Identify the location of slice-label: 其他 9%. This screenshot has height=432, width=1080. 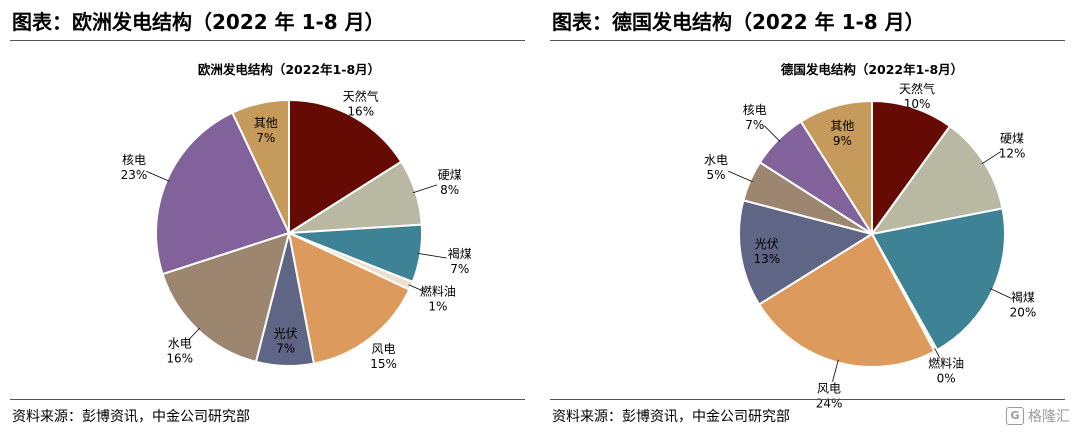
(842, 133).